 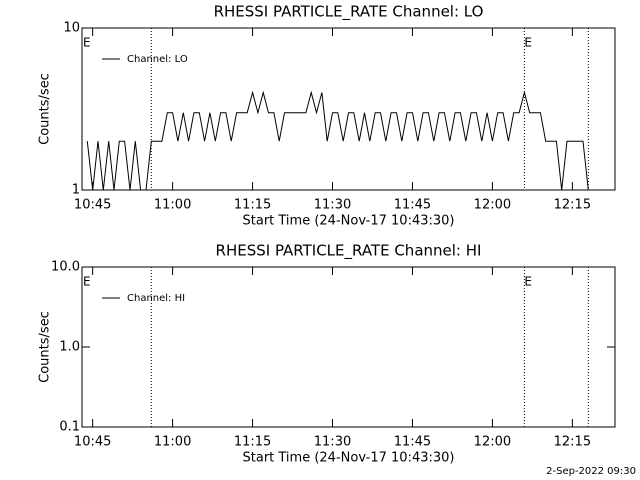 I want to click on footer-timestamp: 2-Sep-2022 09:30, so click(x=591, y=471).